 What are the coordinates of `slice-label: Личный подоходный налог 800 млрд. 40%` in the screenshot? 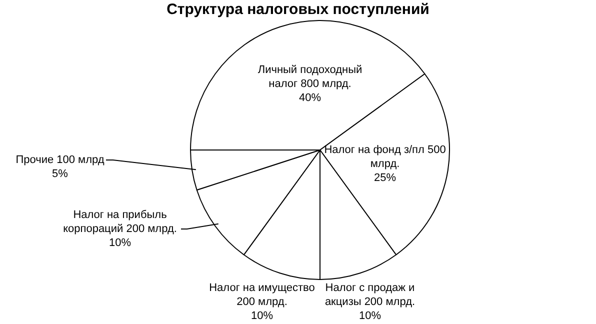 It's located at (310, 84).